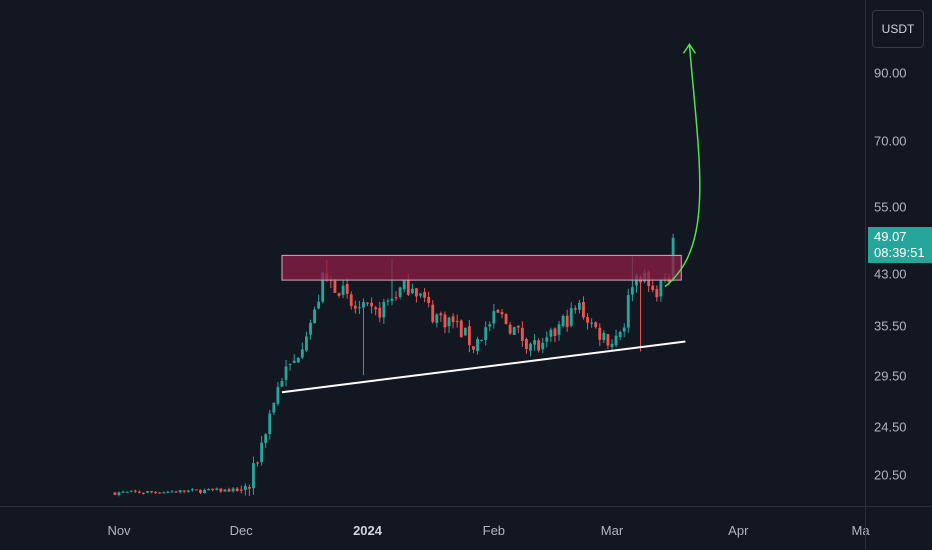  Describe the element at coordinates (890, 427) in the screenshot. I see `price-tick-label: 24.50` at that location.